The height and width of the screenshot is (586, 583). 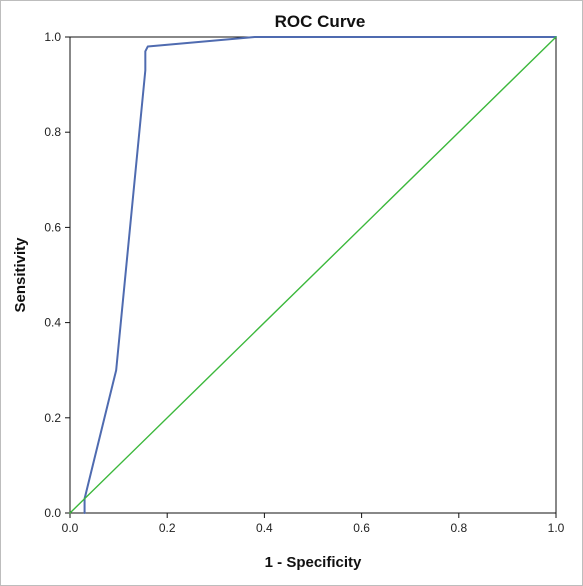 What do you see at coordinates (52, 37) in the screenshot?
I see `y-tick-label: 1.0` at bounding box center [52, 37].